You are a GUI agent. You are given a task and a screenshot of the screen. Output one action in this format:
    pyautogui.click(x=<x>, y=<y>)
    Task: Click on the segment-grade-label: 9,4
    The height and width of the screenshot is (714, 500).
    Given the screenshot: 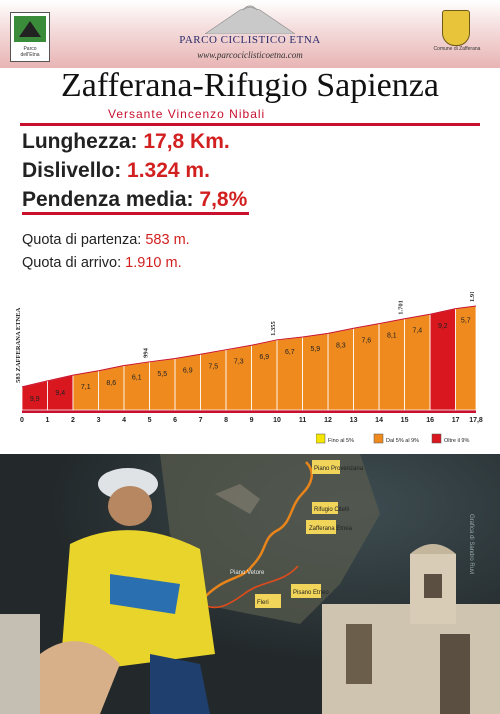 What is the action you would take?
    pyautogui.click(x=60, y=393)
    